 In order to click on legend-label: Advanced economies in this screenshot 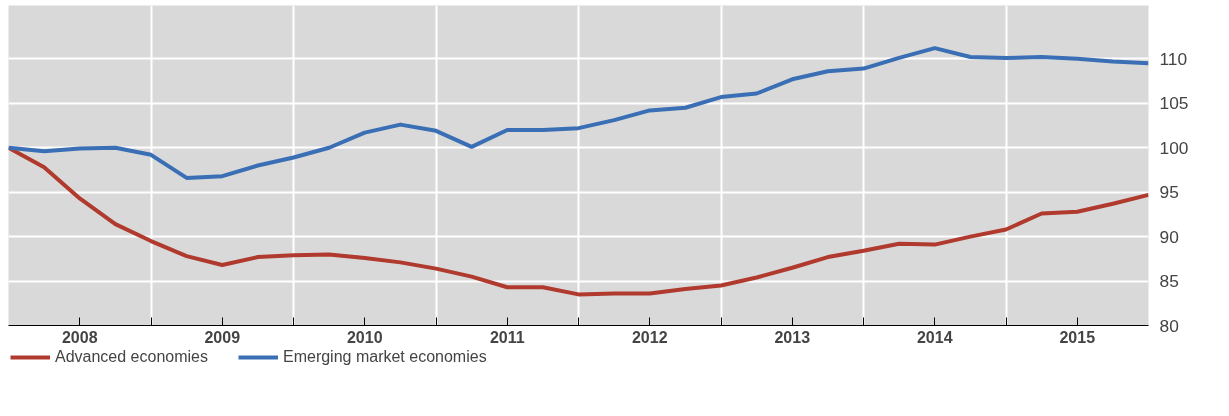, I will do `click(131, 357)`.